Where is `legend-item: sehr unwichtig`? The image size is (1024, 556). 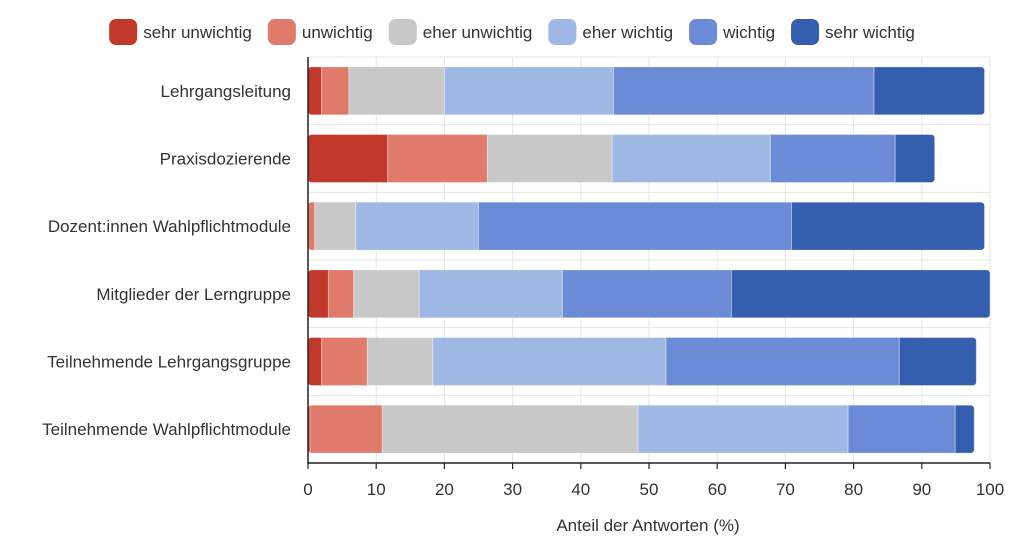 legend-item: sehr unwichtig is located at coordinates (180, 32).